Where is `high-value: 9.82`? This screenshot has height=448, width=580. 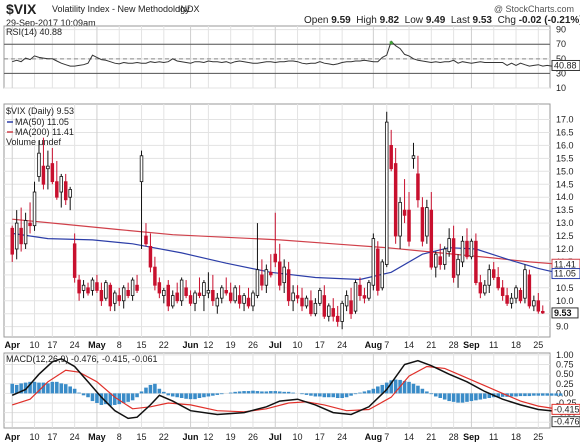
high-value: 9.82 is located at coordinates (389, 20).